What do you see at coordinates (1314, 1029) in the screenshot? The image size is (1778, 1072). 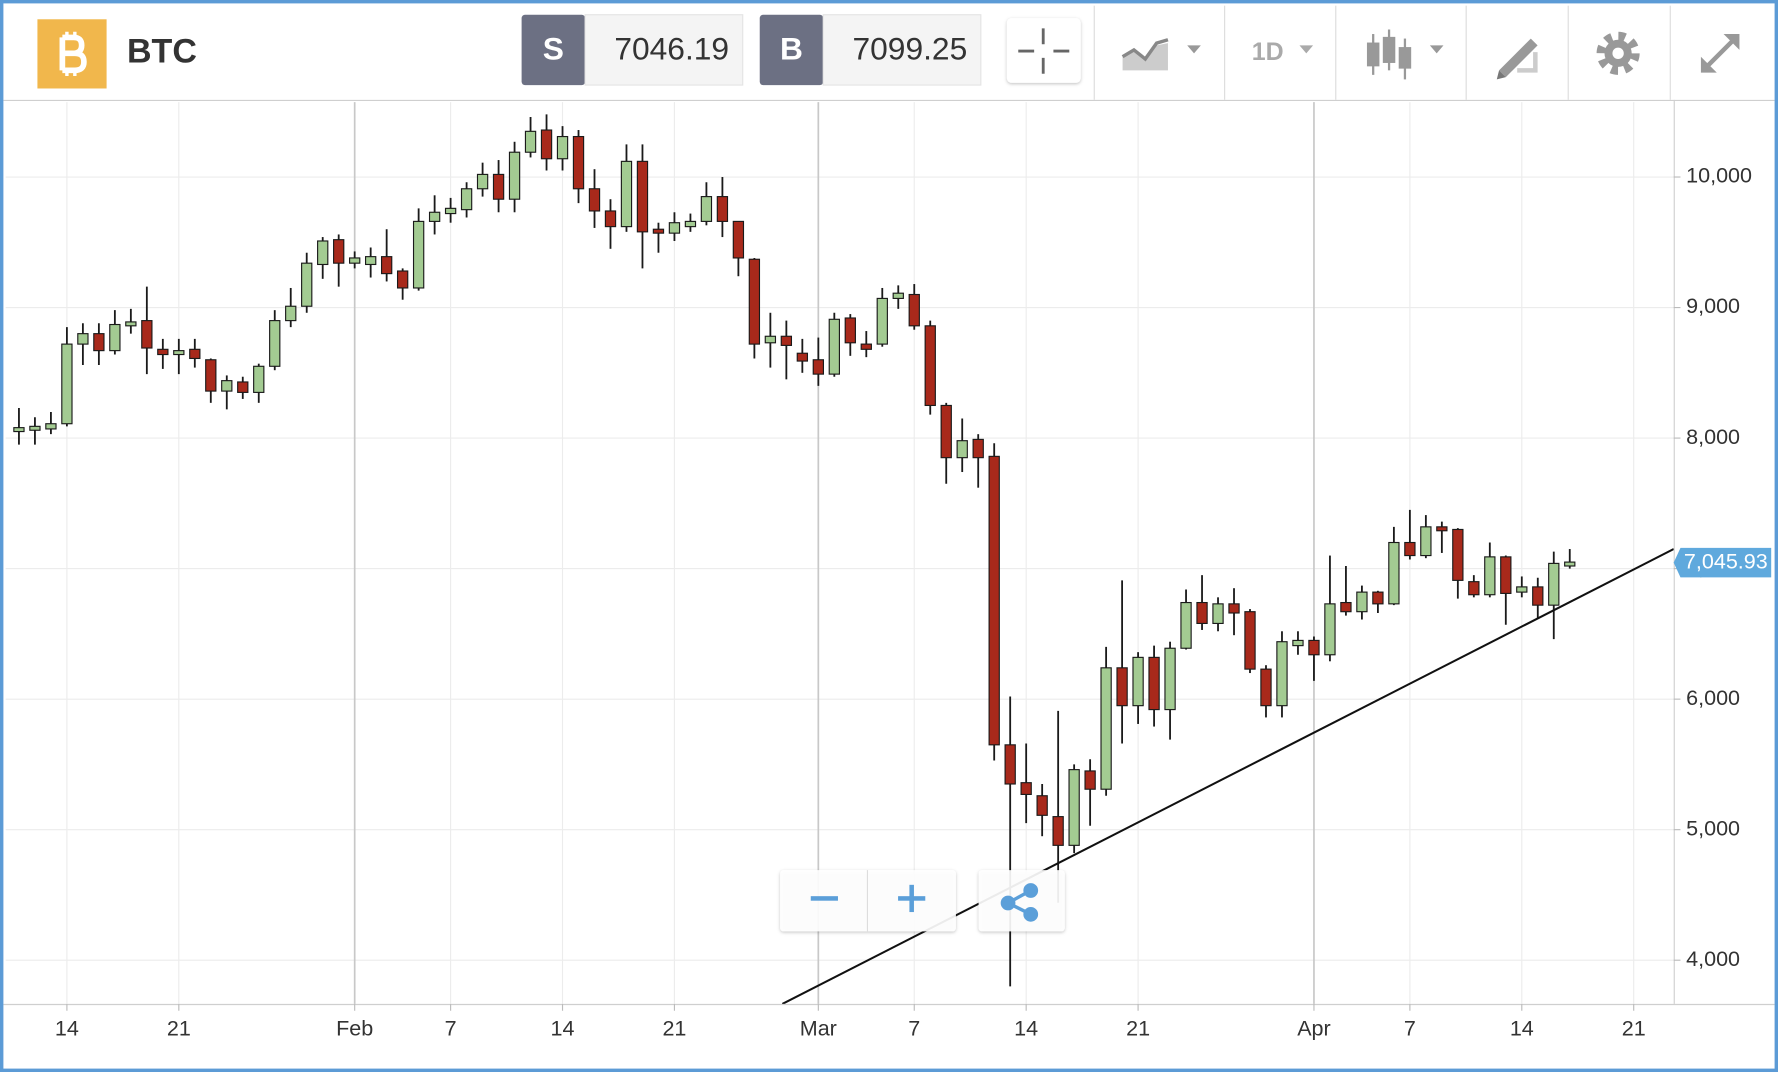 I see `x-tick-label: Apr` at bounding box center [1314, 1029].